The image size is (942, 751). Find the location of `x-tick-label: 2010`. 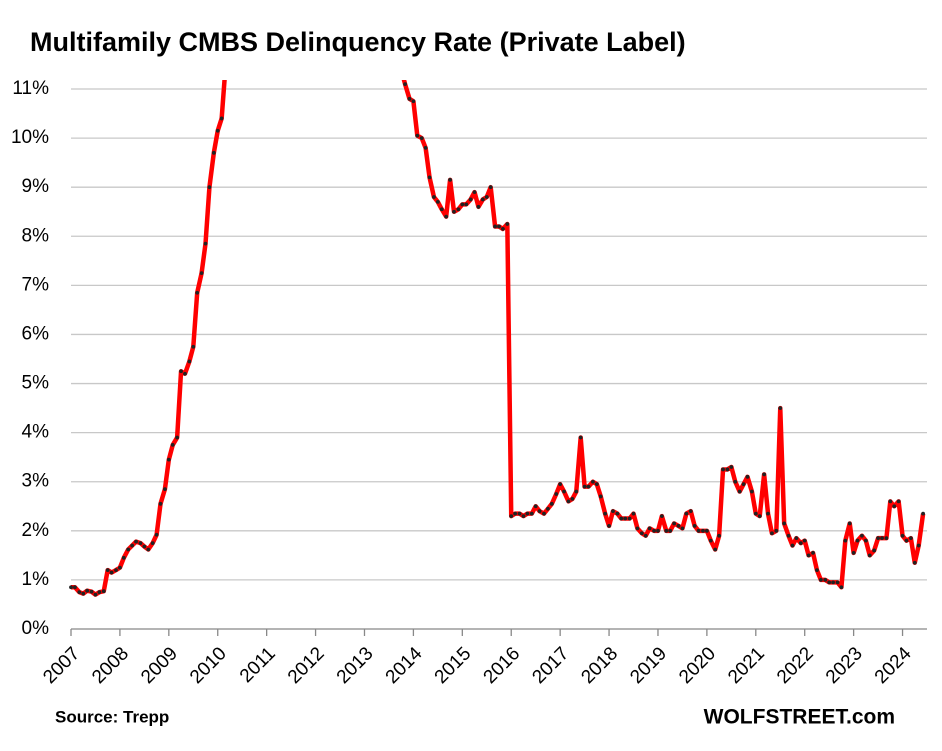

x-tick-label: 2010 is located at coordinates (208, 665).